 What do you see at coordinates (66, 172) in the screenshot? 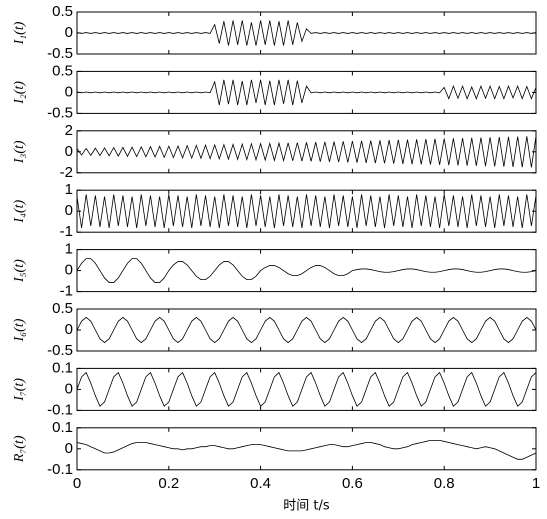
I see `y-tick-label: -2` at bounding box center [66, 172].